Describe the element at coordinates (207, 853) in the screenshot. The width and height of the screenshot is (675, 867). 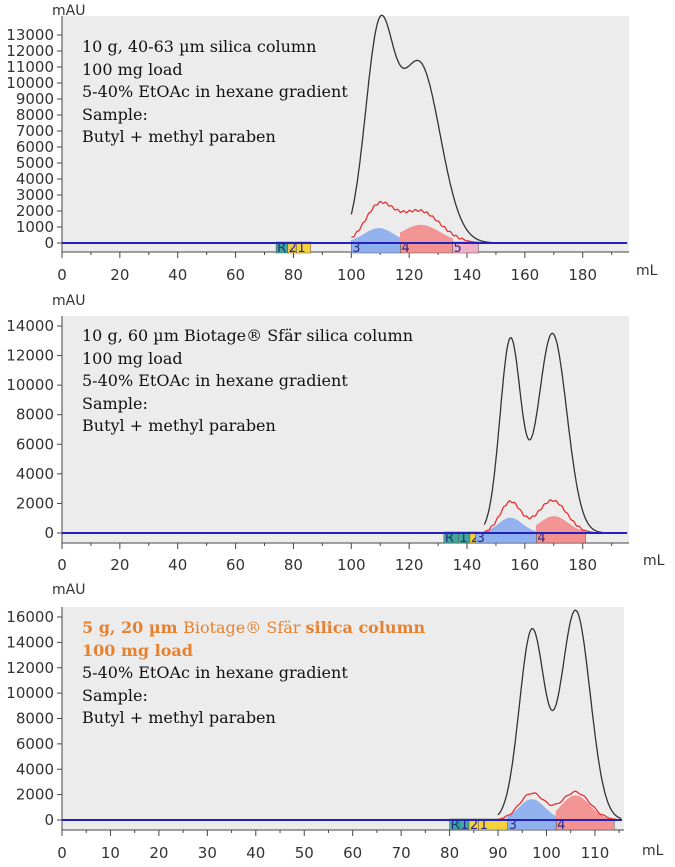
I see `x-tick-label: 30` at that location.